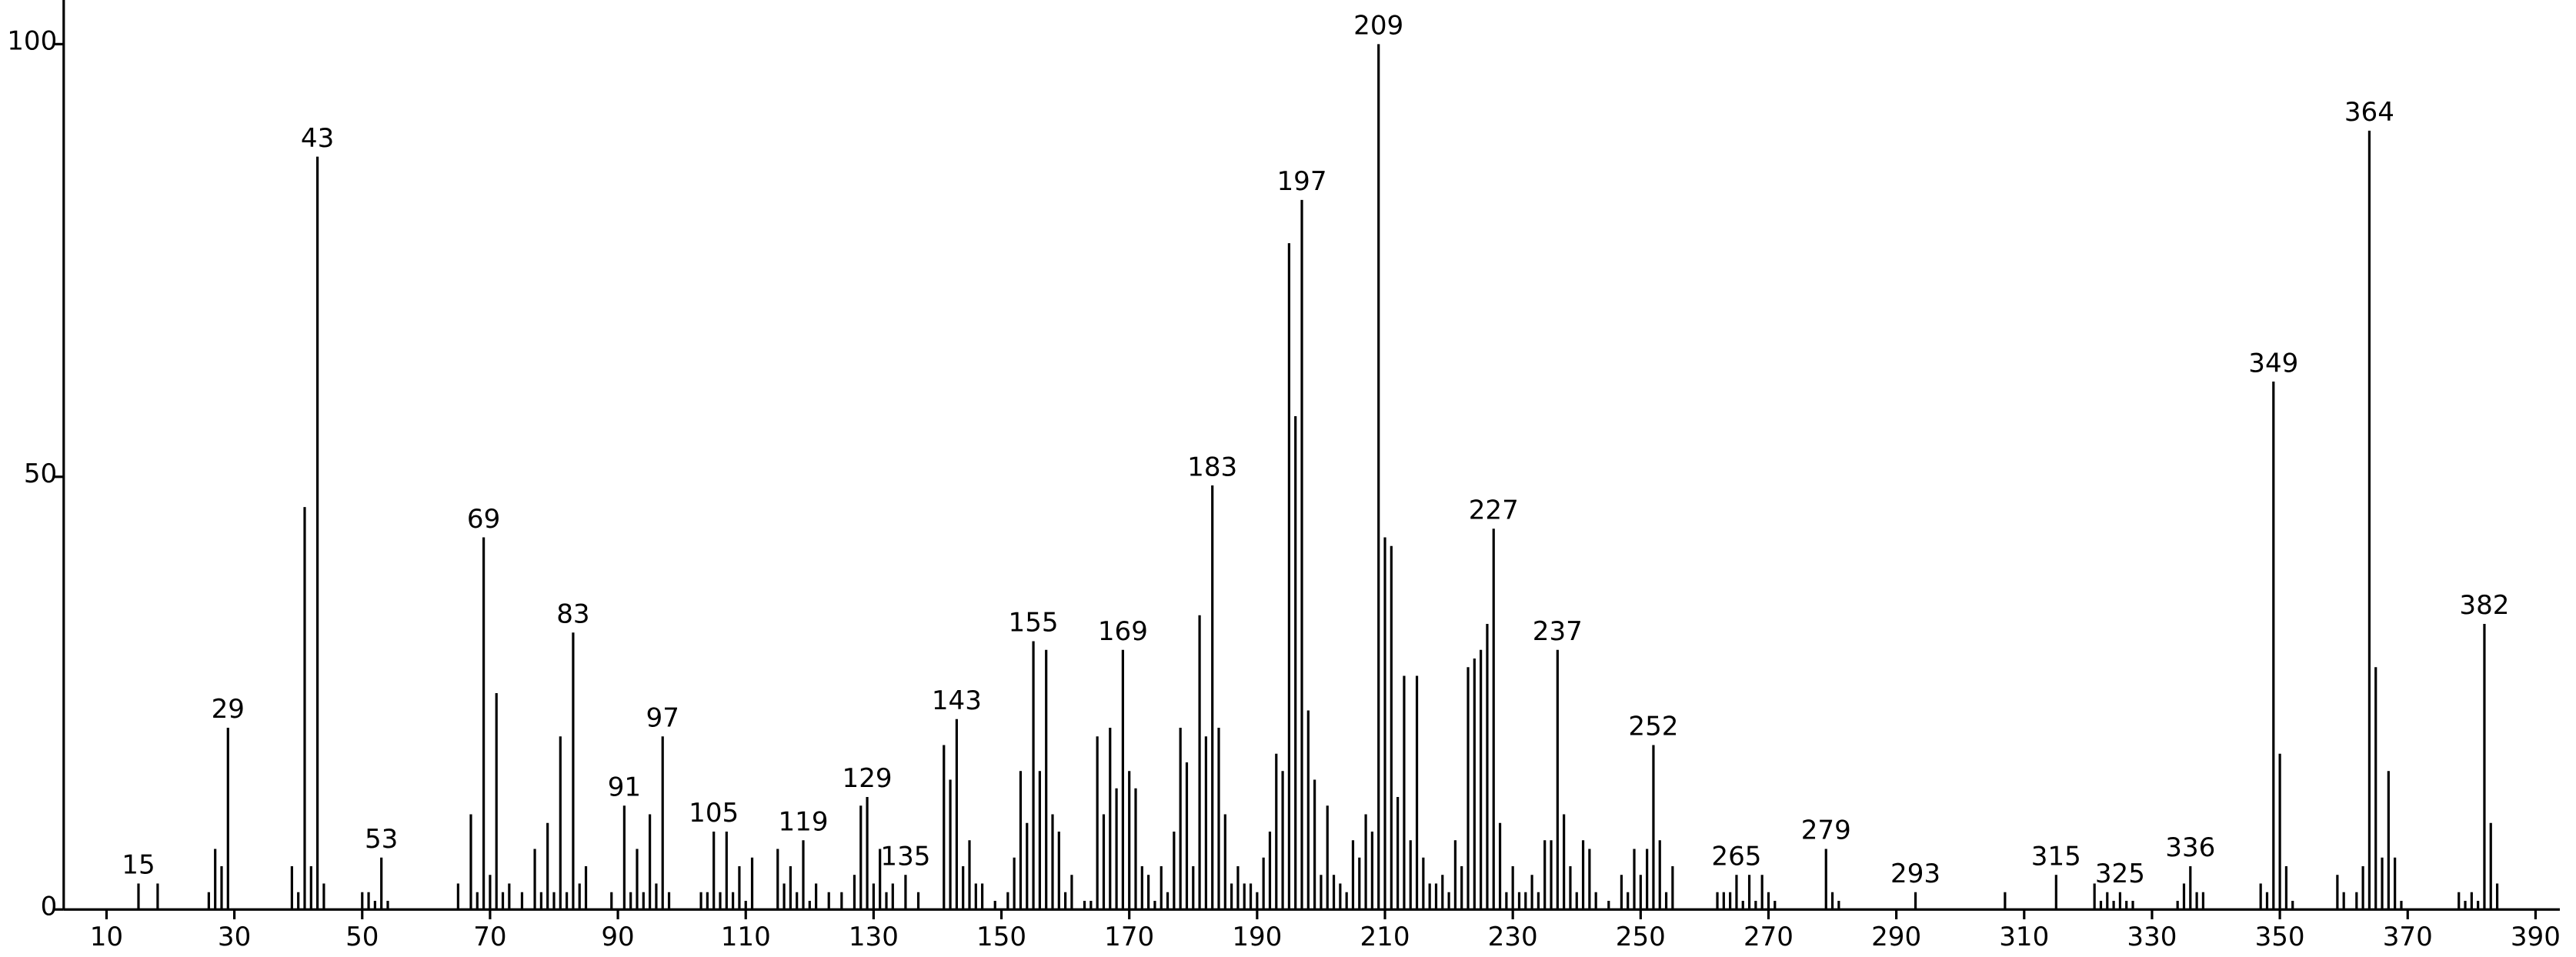 The width and height of the screenshot is (2576, 957). What do you see at coordinates (1896, 937) in the screenshot?
I see `x-tick-label: 290` at bounding box center [1896, 937].